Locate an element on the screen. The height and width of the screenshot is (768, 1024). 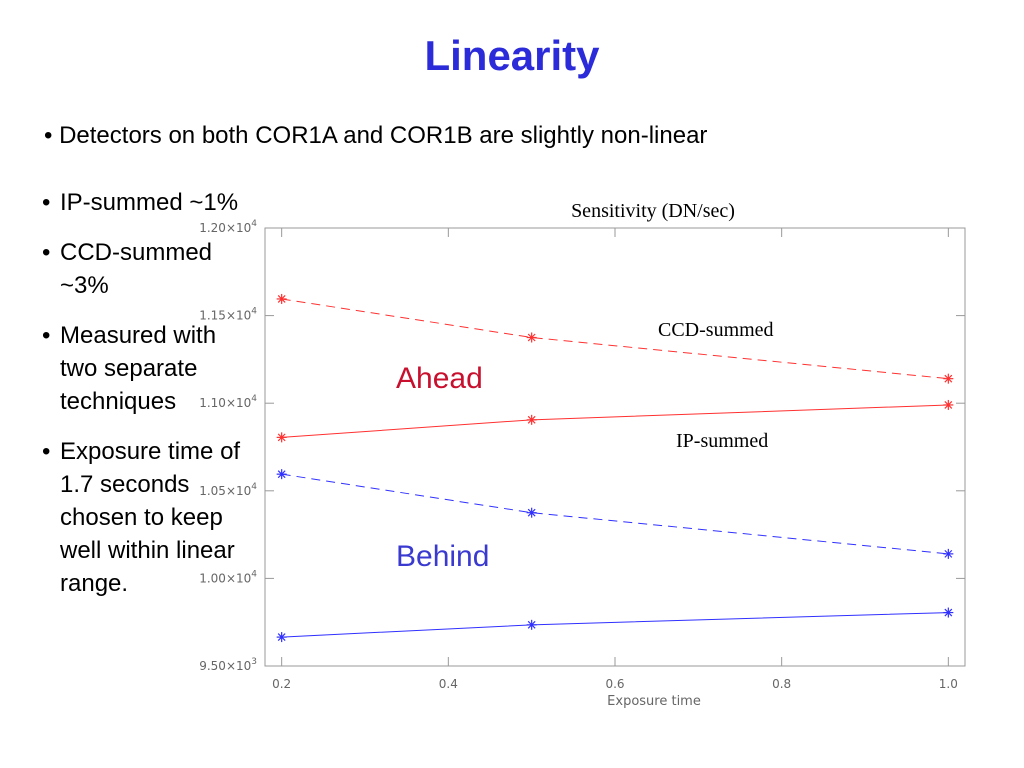
y-tick-label: 1.10×10⁴ is located at coordinates (228, 402).